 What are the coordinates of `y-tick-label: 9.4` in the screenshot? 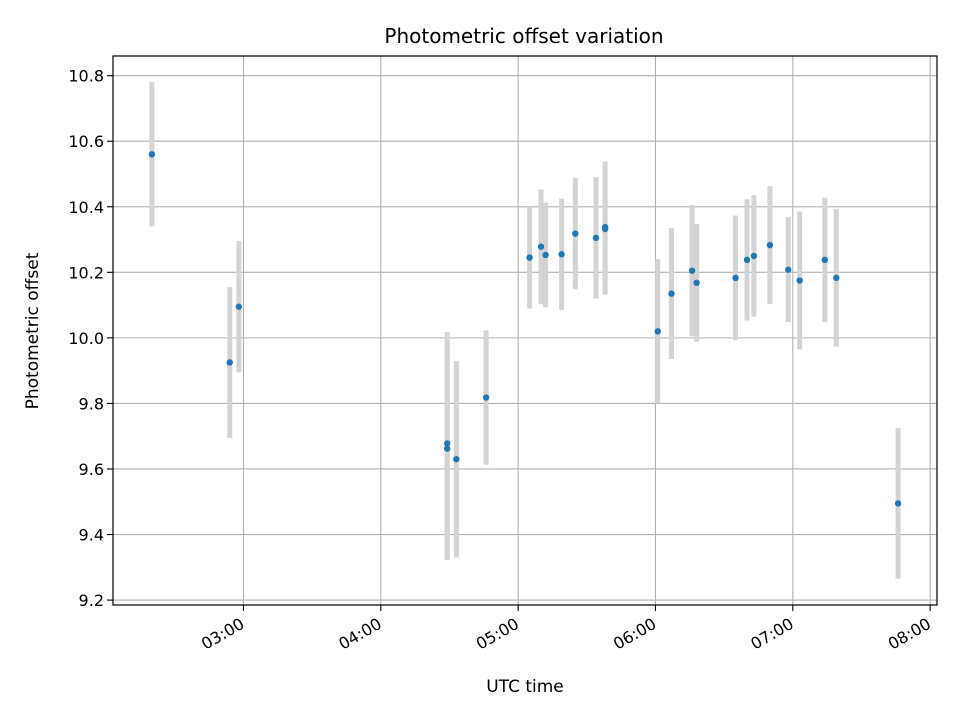 It's located at (91, 535).